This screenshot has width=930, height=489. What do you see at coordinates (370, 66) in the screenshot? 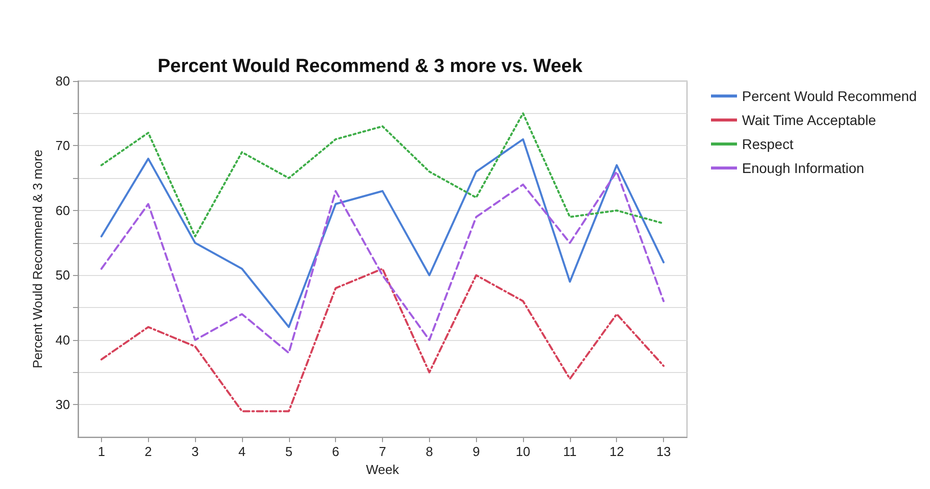
I see `chart-title: Percent Would Recommend & 3 more vs. Week` at bounding box center [370, 66].